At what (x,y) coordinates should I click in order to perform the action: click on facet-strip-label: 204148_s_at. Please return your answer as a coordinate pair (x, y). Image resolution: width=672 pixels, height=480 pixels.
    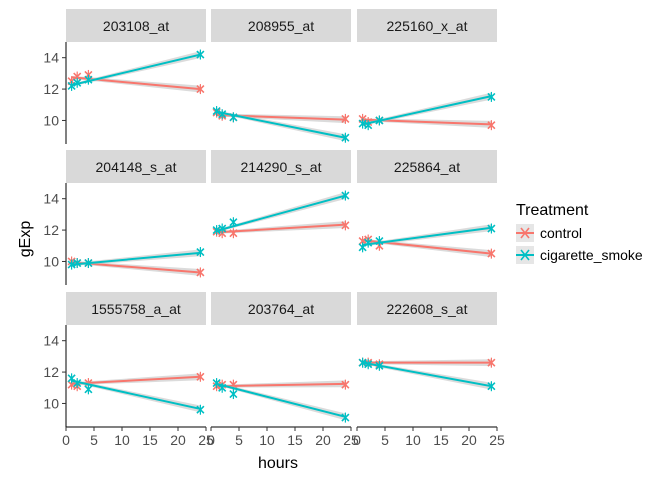
    Looking at the image, I should click on (136, 167).